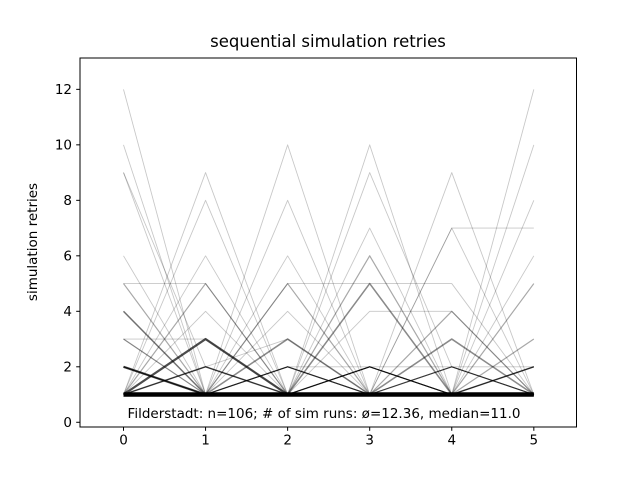 The height and width of the screenshot is (484, 640). What do you see at coordinates (328, 438) in the screenshot?
I see `x-axis-ticks: 0 1 2 3 4 5` at bounding box center [328, 438].